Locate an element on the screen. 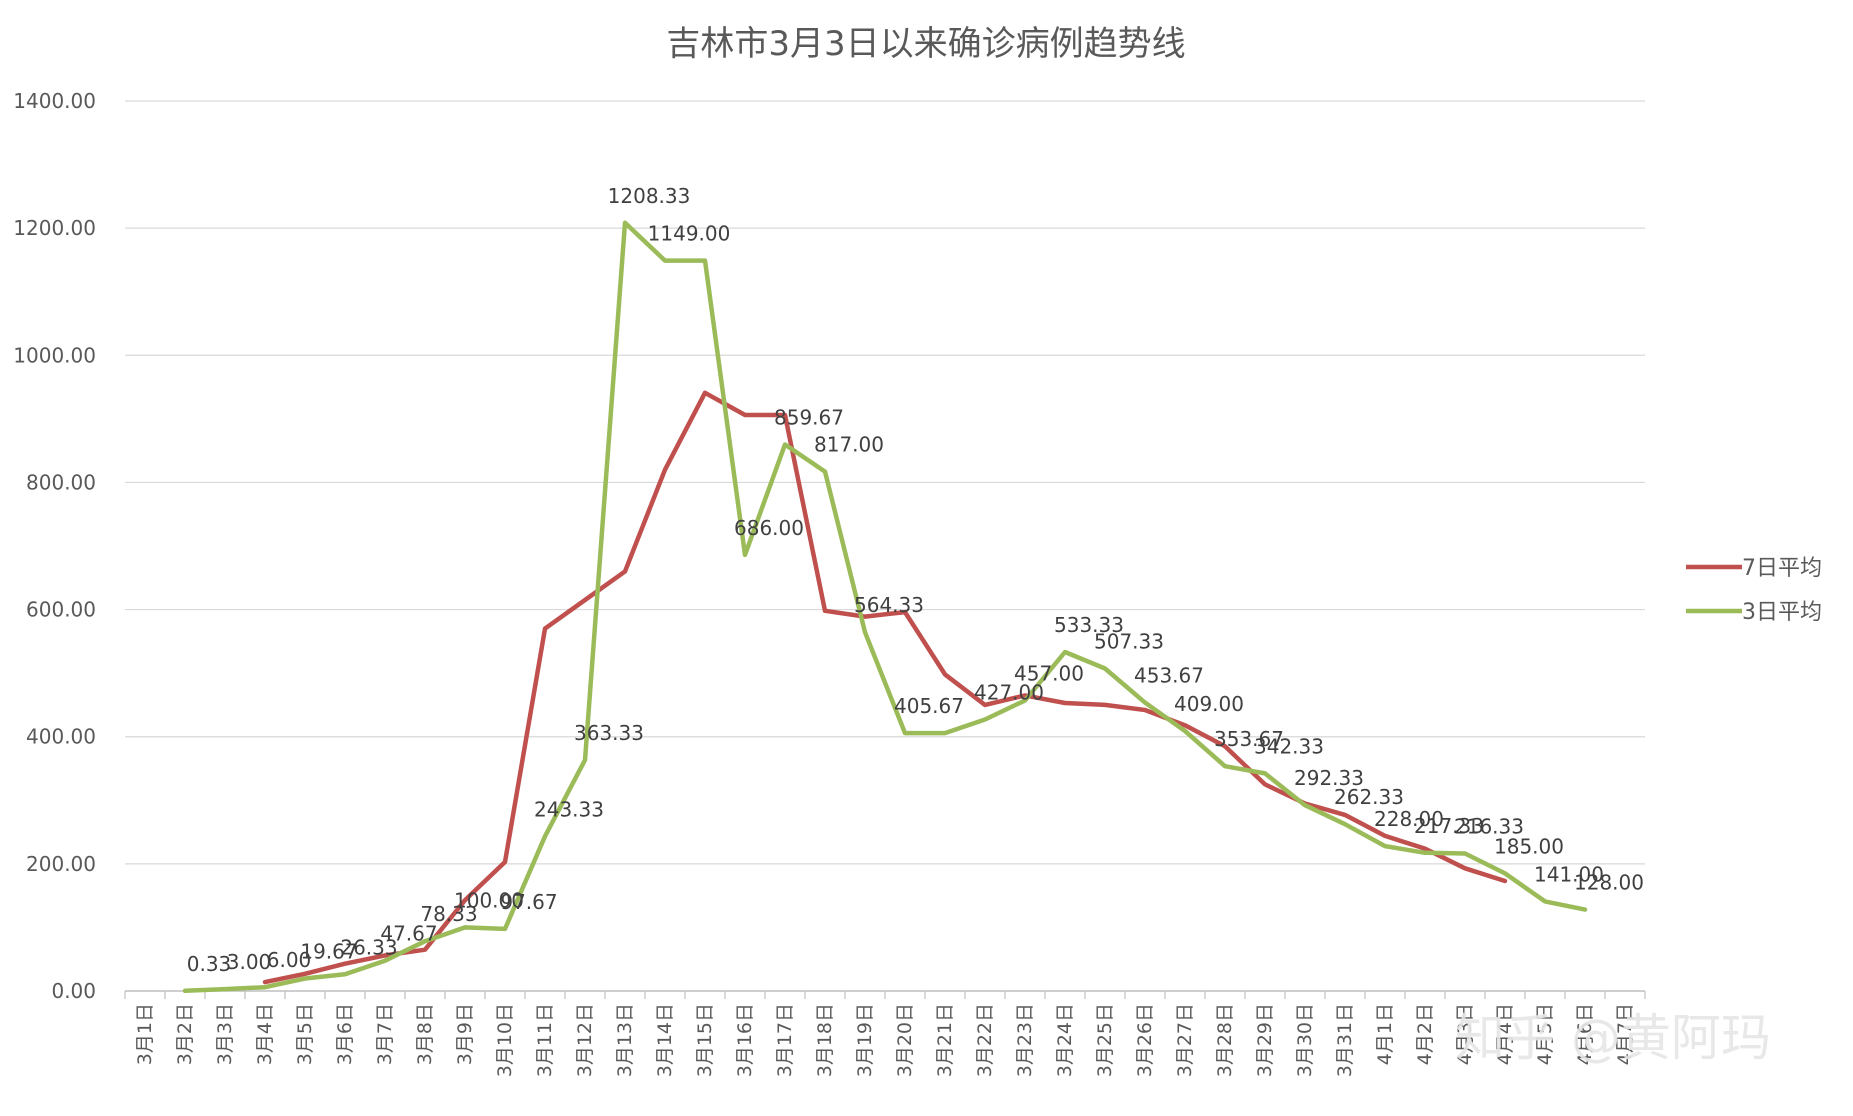 This screenshot has height=1116, width=1853. x-tick-label: 3月6日 is located at coordinates (345, 1034).